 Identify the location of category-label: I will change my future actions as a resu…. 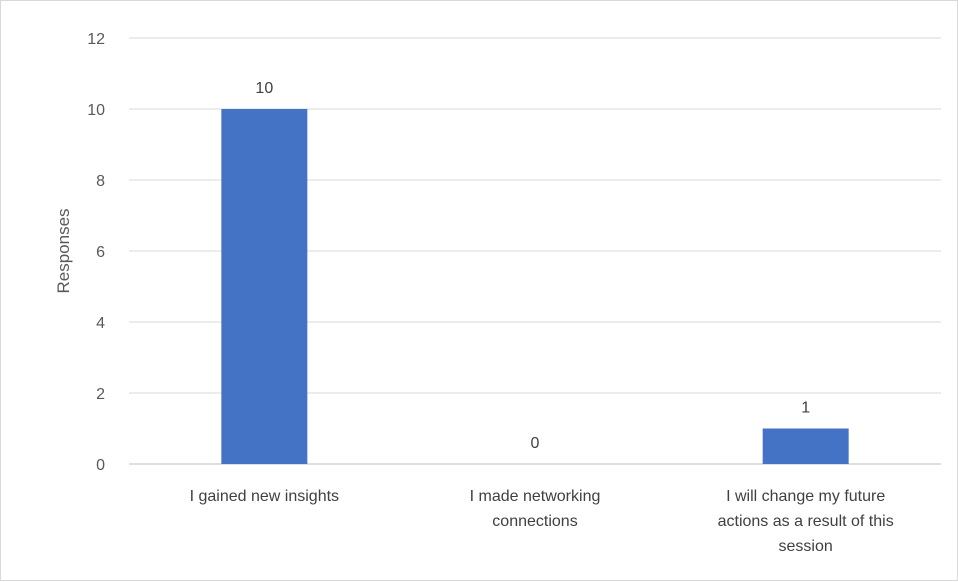
(806, 521).